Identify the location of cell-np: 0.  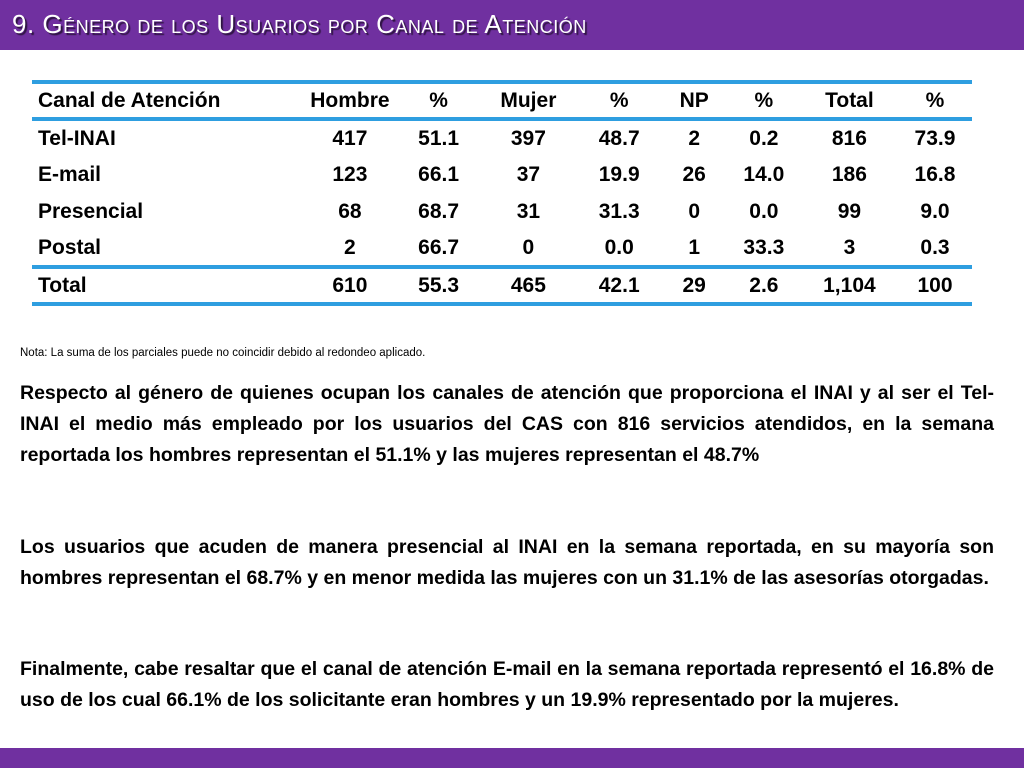
(694, 211).